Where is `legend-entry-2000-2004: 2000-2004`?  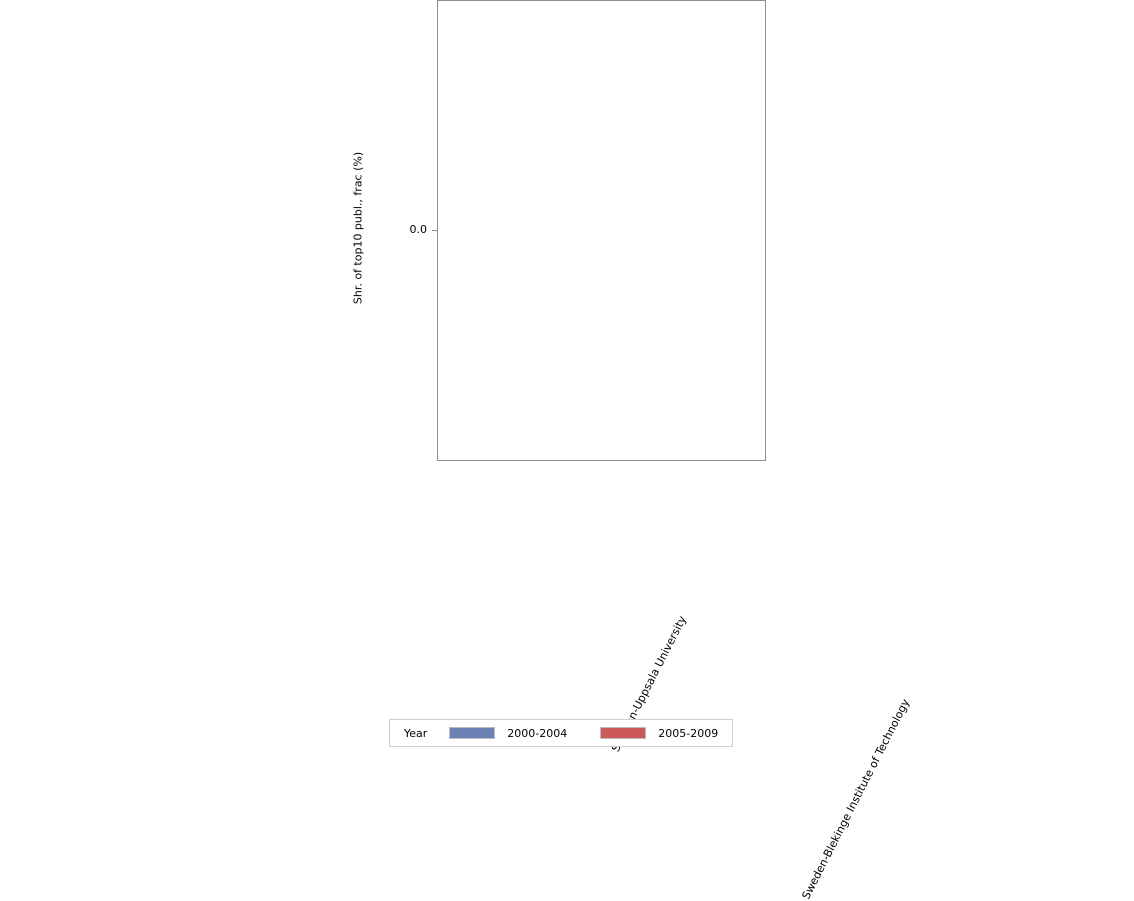
legend-entry-2000-2004: 2000-2004 is located at coordinates (508, 733).